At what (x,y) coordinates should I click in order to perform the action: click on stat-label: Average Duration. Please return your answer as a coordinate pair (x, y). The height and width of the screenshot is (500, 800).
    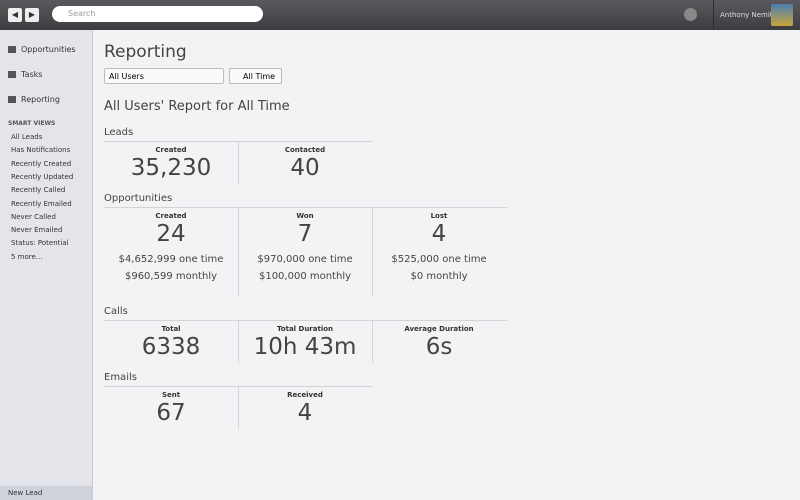
    Looking at the image, I should click on (439, 329).